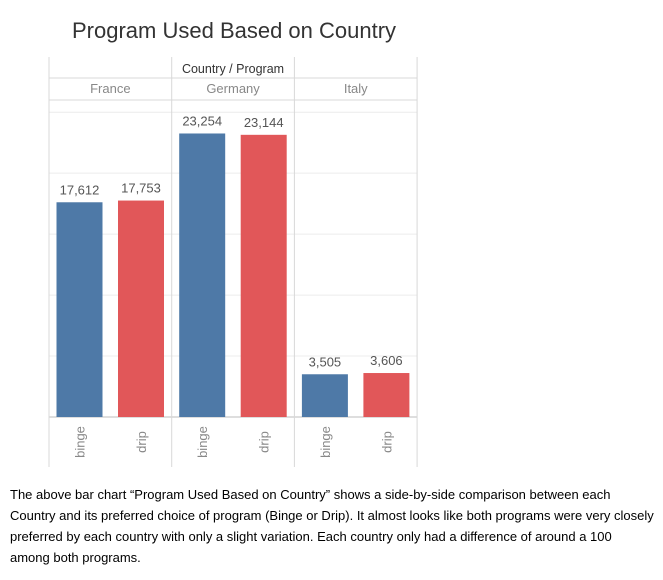 Image resolution: width=663 pixels, height=580 pixels. What do you see at coordinates (356, 88) in the screenshot?
I see `country-label: Italy` at bounding box center [356, 88].